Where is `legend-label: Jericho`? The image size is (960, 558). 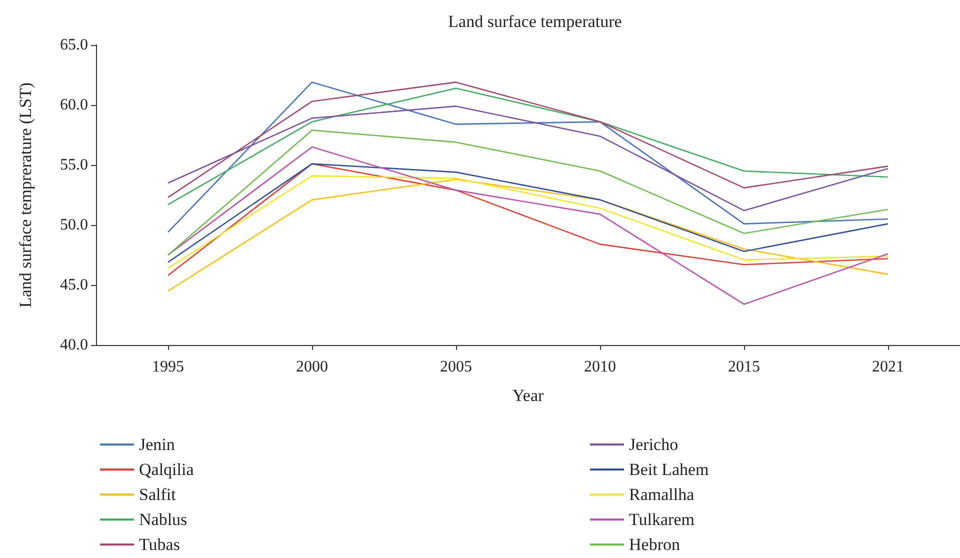 legend-label: Jericho is located at coordinates (653, 444).